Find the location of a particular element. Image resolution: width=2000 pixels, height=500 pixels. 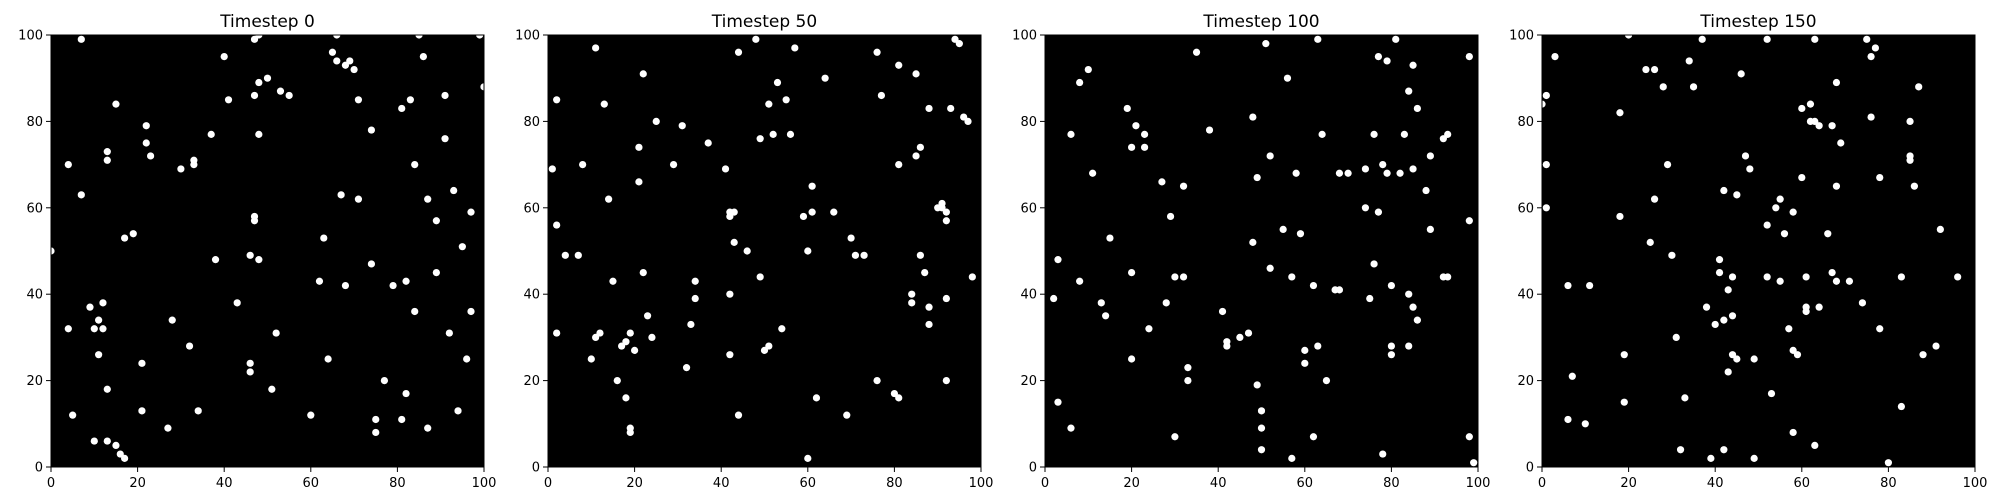

y-tick-label: 60 is located at coordinates (1028, 208).